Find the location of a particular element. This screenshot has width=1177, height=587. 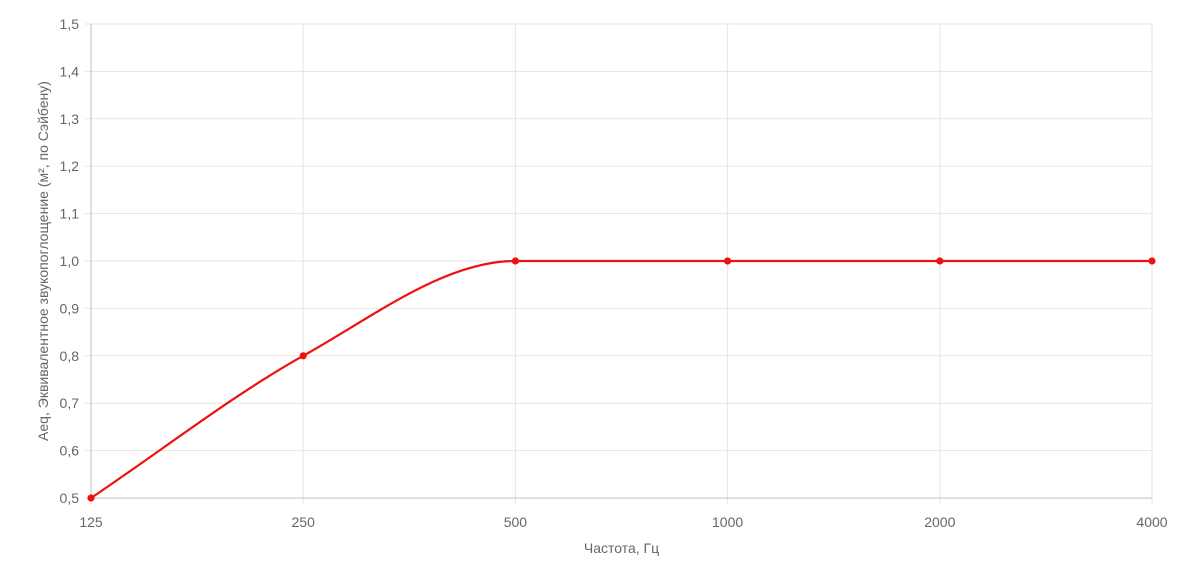

y-tick-label: 0,8 is located at coordinates (70, 356).